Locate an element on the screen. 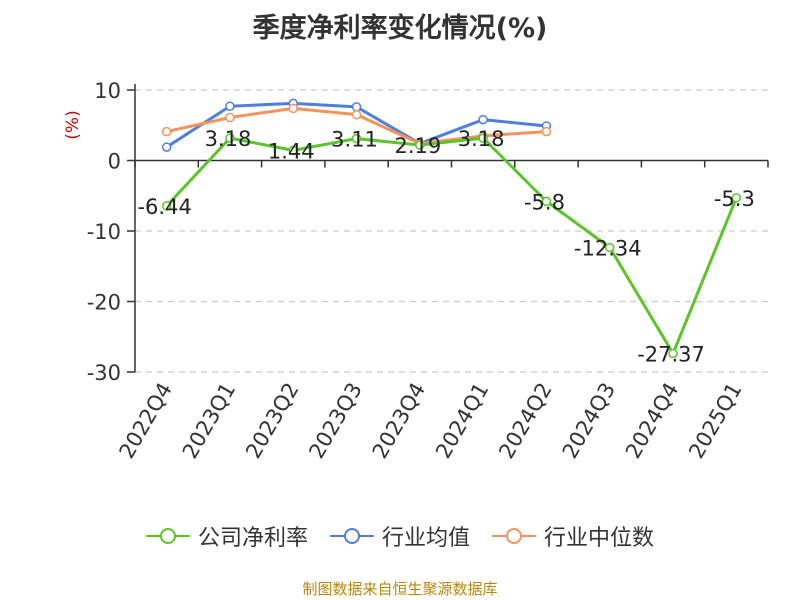 The image size is (800, 600). x-tick-label: 2023Q1 is located at coordinates (209, 421).